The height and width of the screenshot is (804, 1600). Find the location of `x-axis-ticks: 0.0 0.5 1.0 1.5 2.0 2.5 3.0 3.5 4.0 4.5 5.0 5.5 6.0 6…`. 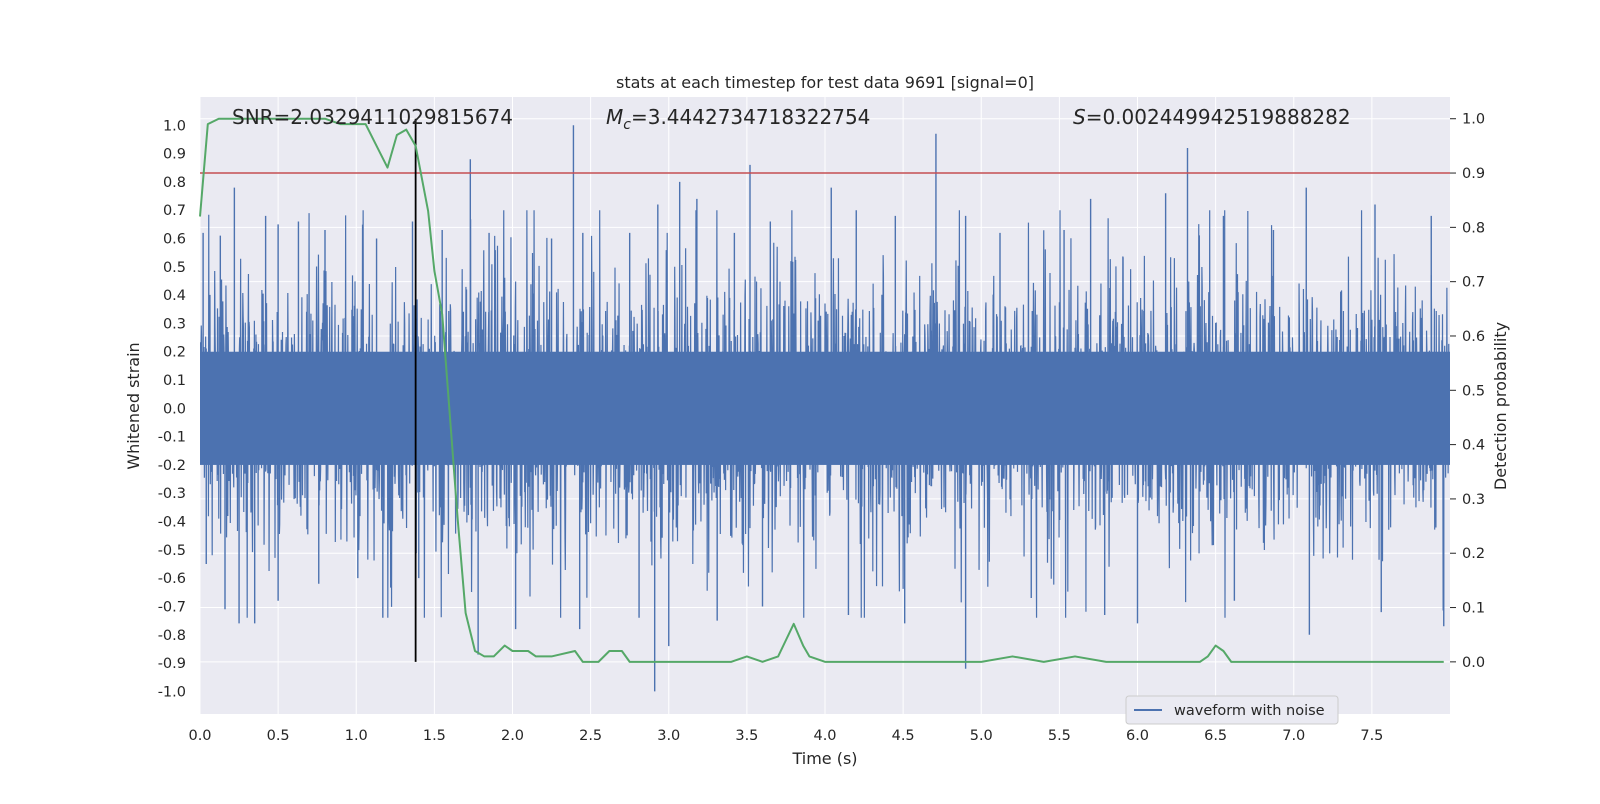

x-axis-ticks: 0.0 0.5 1.0 1.5 2.0 2.5 3.0 3.5 4.0 4.5 5.0 5.5 6.0 6… is located at coordinates (785, 736).